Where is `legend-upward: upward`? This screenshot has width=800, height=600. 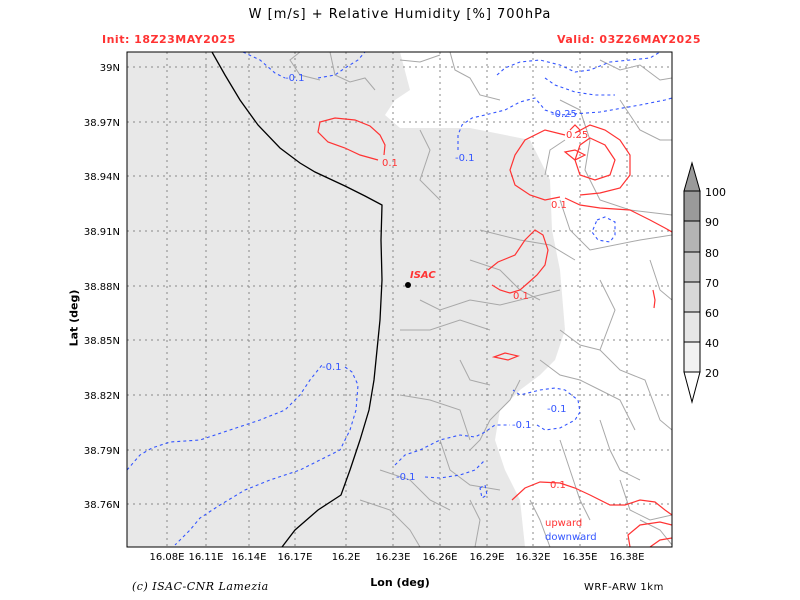 legend-upward: upward is located at coordinates (563, 523).